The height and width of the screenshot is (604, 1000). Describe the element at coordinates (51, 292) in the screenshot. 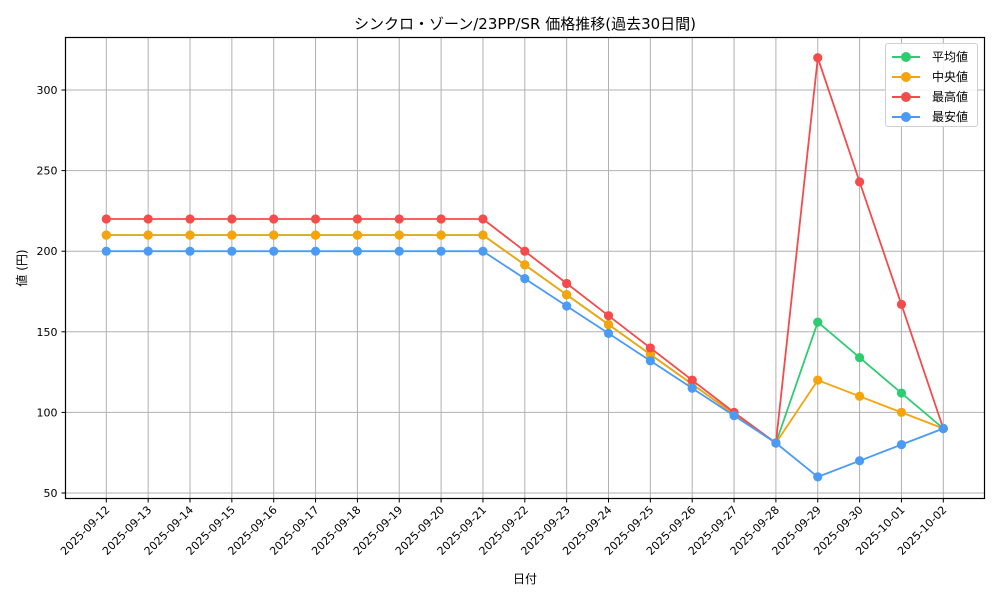

I see `y-axis-ticks: 50 100 150 200 250 300` at that location.